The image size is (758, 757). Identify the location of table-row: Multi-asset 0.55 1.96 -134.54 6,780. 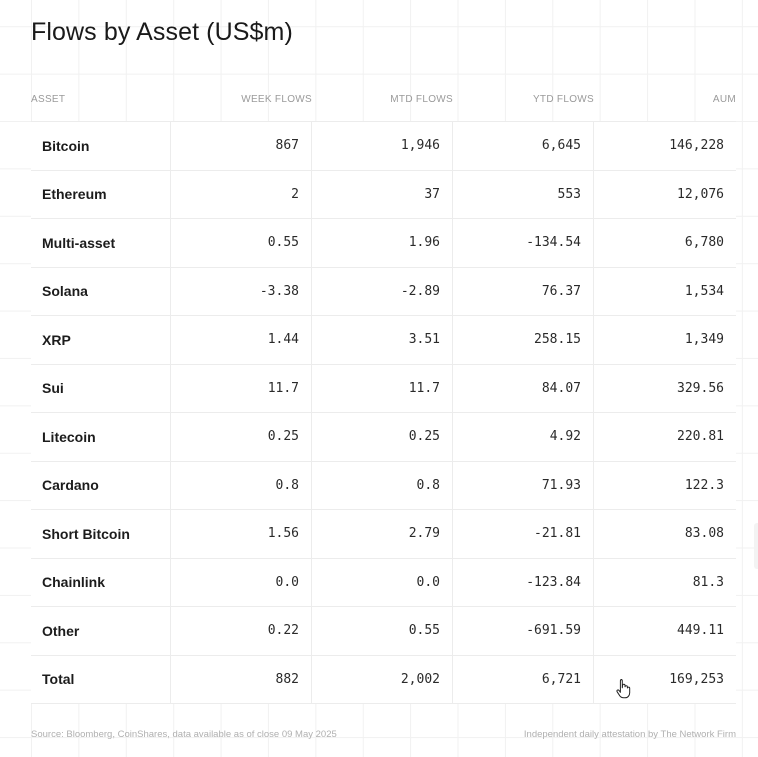
(383, 243).